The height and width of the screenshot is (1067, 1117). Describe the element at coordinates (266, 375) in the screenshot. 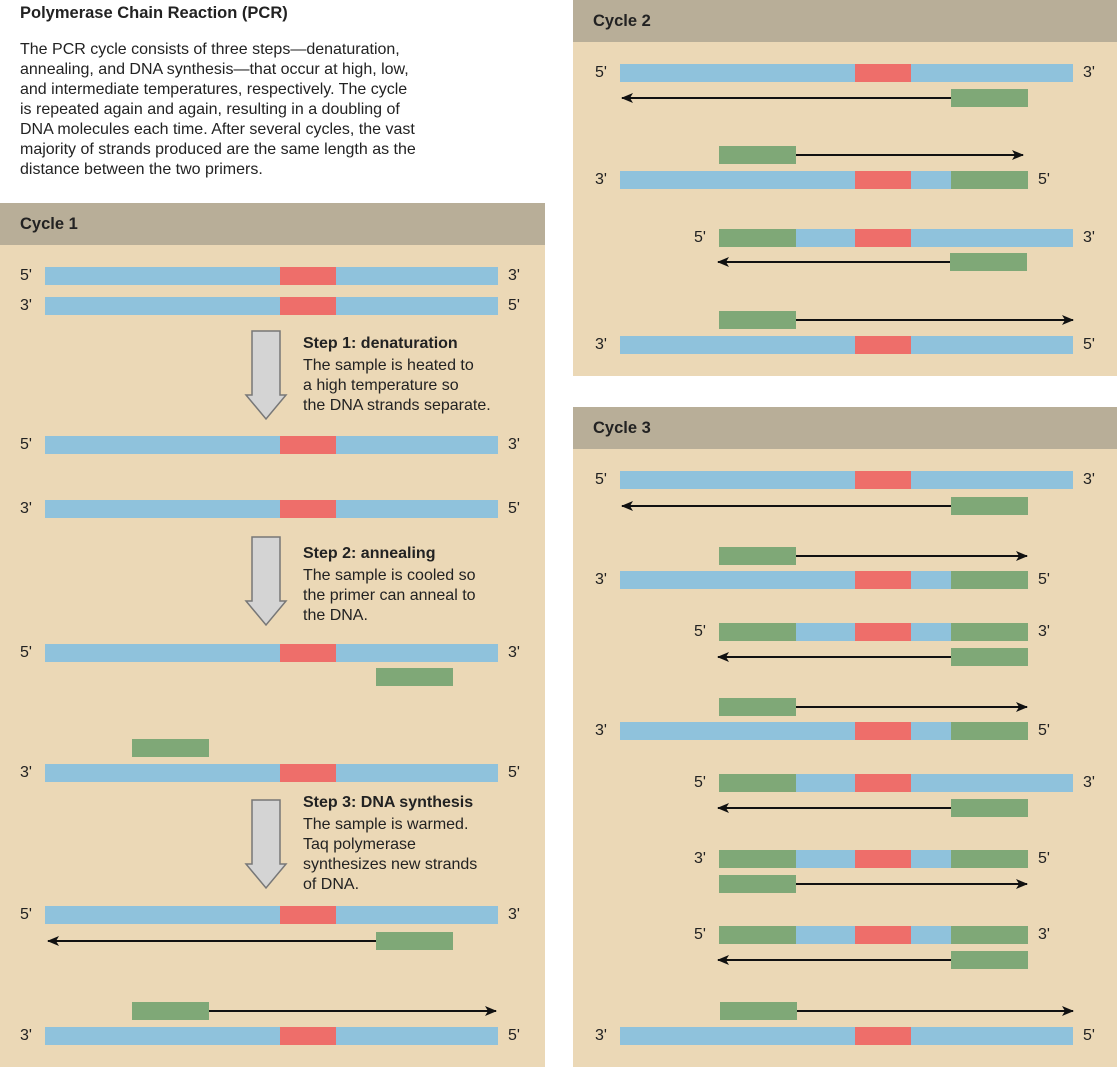

I see `step-1-arrow` at that location.